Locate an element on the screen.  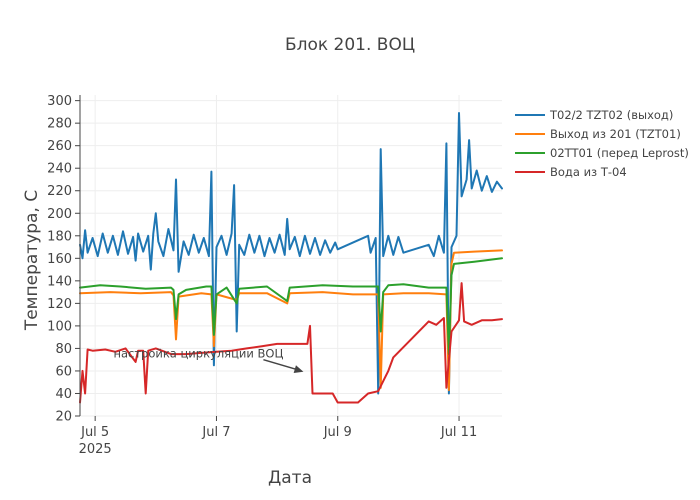
y-tick-label: 80 is located at coordinates (63, 349).